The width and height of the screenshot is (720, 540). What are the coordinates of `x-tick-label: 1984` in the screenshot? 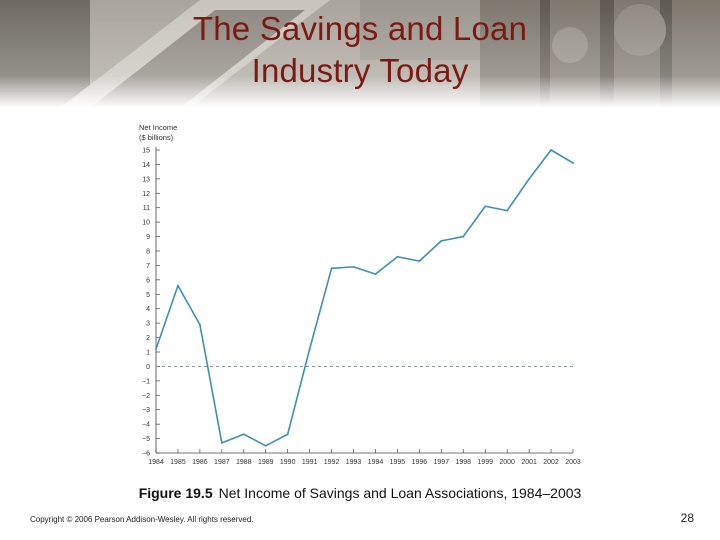 It's located at (156, 462).